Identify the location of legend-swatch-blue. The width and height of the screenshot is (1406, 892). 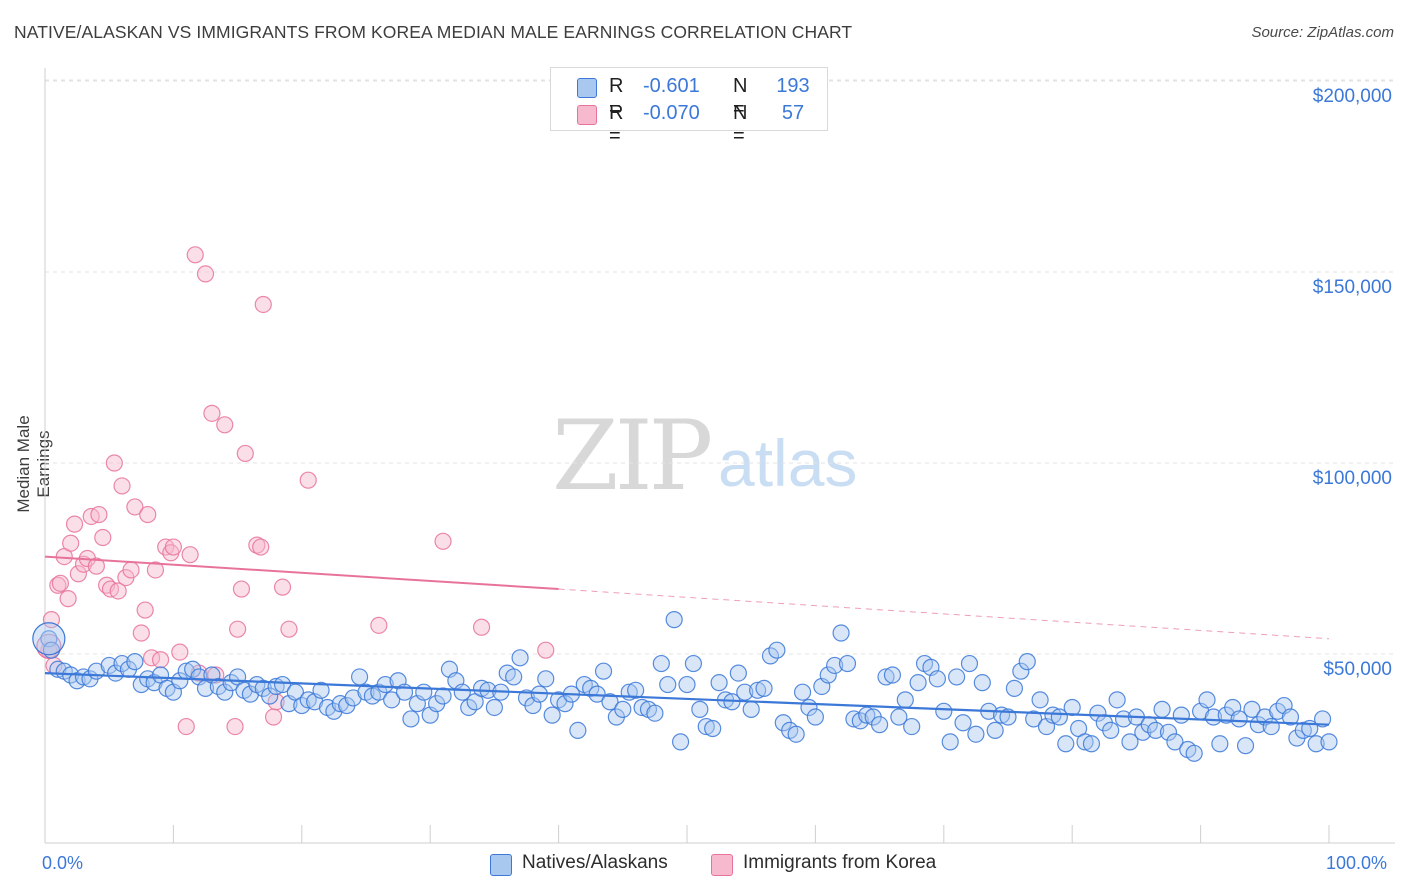
(587, 88).